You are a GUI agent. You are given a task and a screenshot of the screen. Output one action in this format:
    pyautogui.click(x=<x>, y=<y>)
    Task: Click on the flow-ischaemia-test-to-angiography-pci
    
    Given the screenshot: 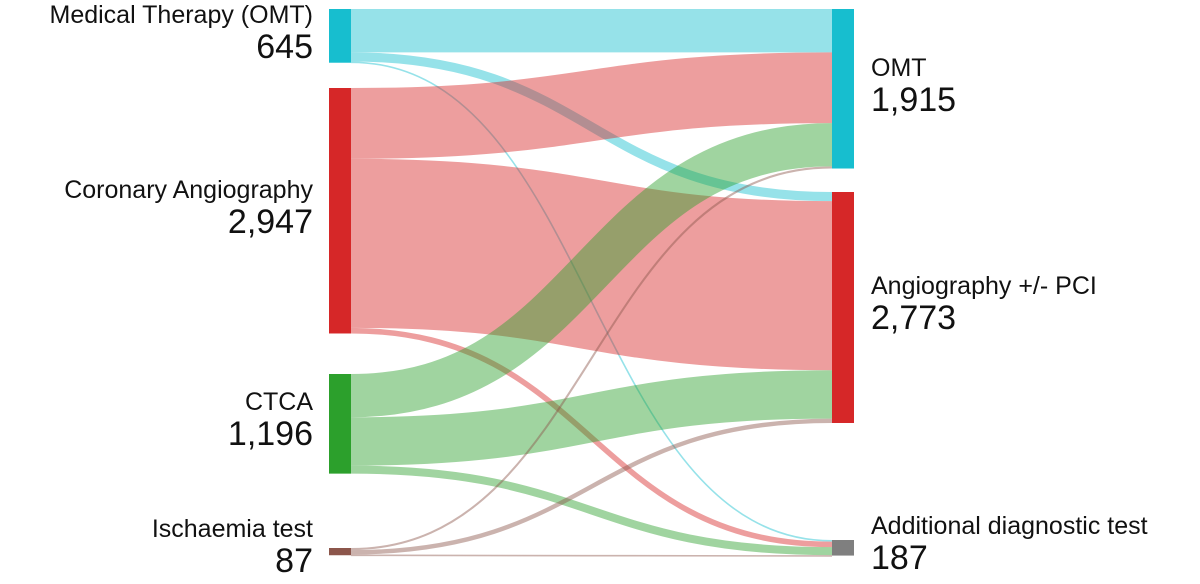 What is the action you would take?
    pyautogui.click(x=591, y=486)
    